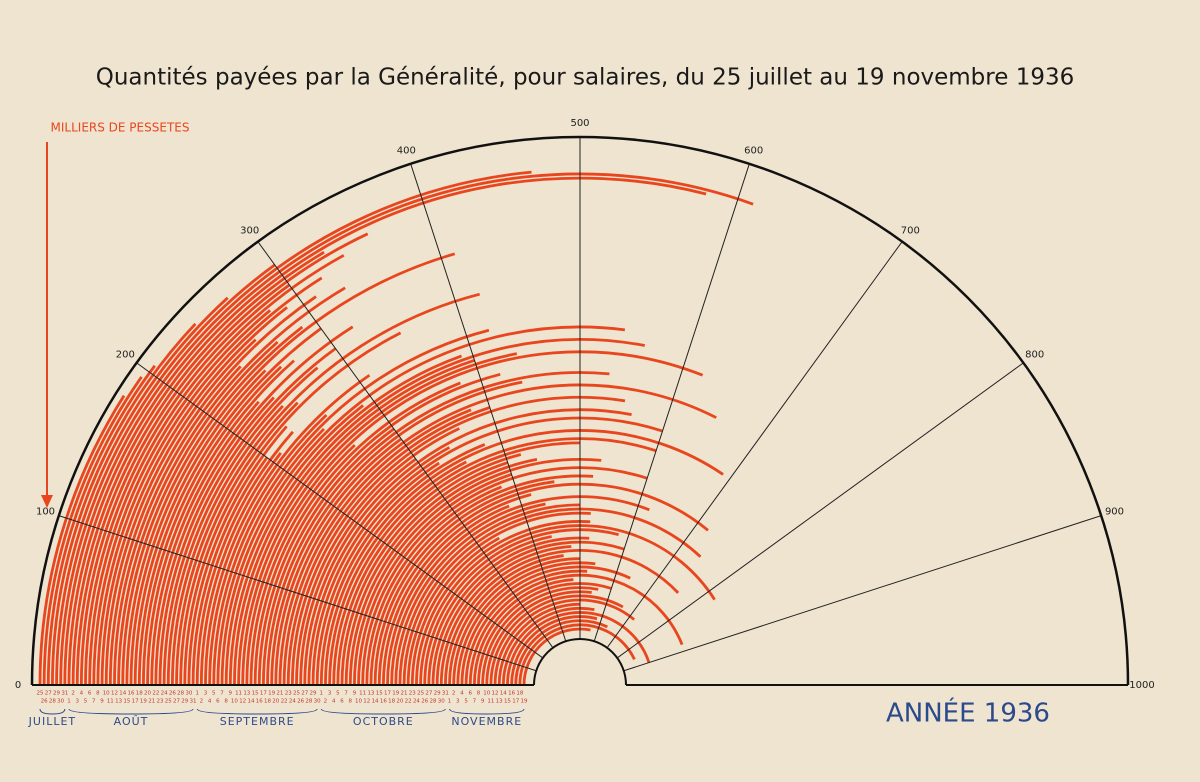 The width and height of the screenshot is (1200, 782). I want to click on day-label: 15, so click(379, 694).